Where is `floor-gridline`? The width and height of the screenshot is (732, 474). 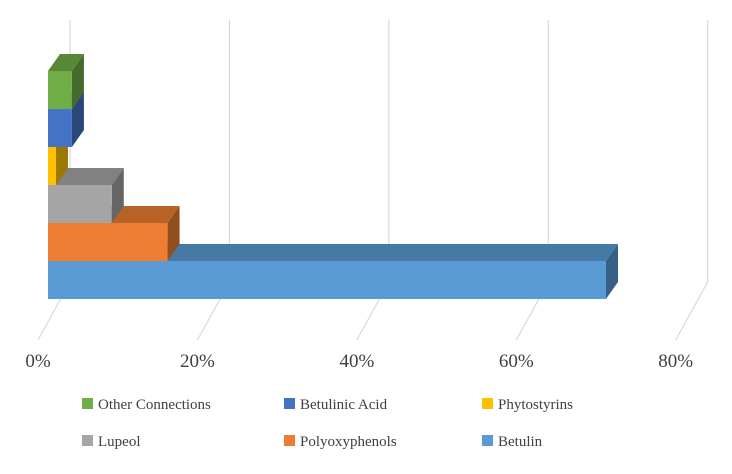
floor-gridline is located at coordinates (692, 311).